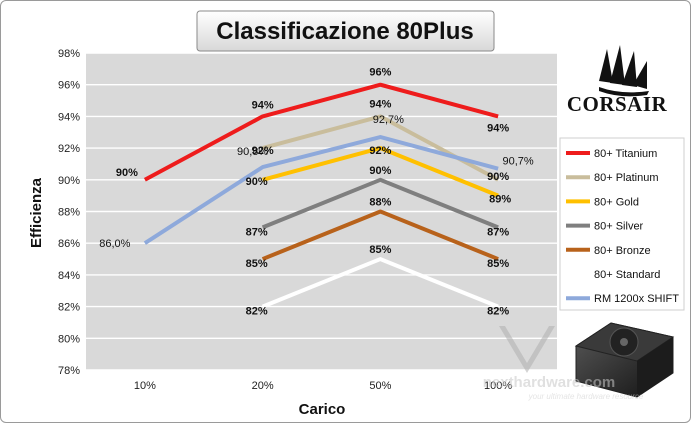 This screenshot has width=691, height=423. What do you see at coordinates (500, 200) in the screenshot?
I see `data-label: 89%` at bounding box center [500, 200].